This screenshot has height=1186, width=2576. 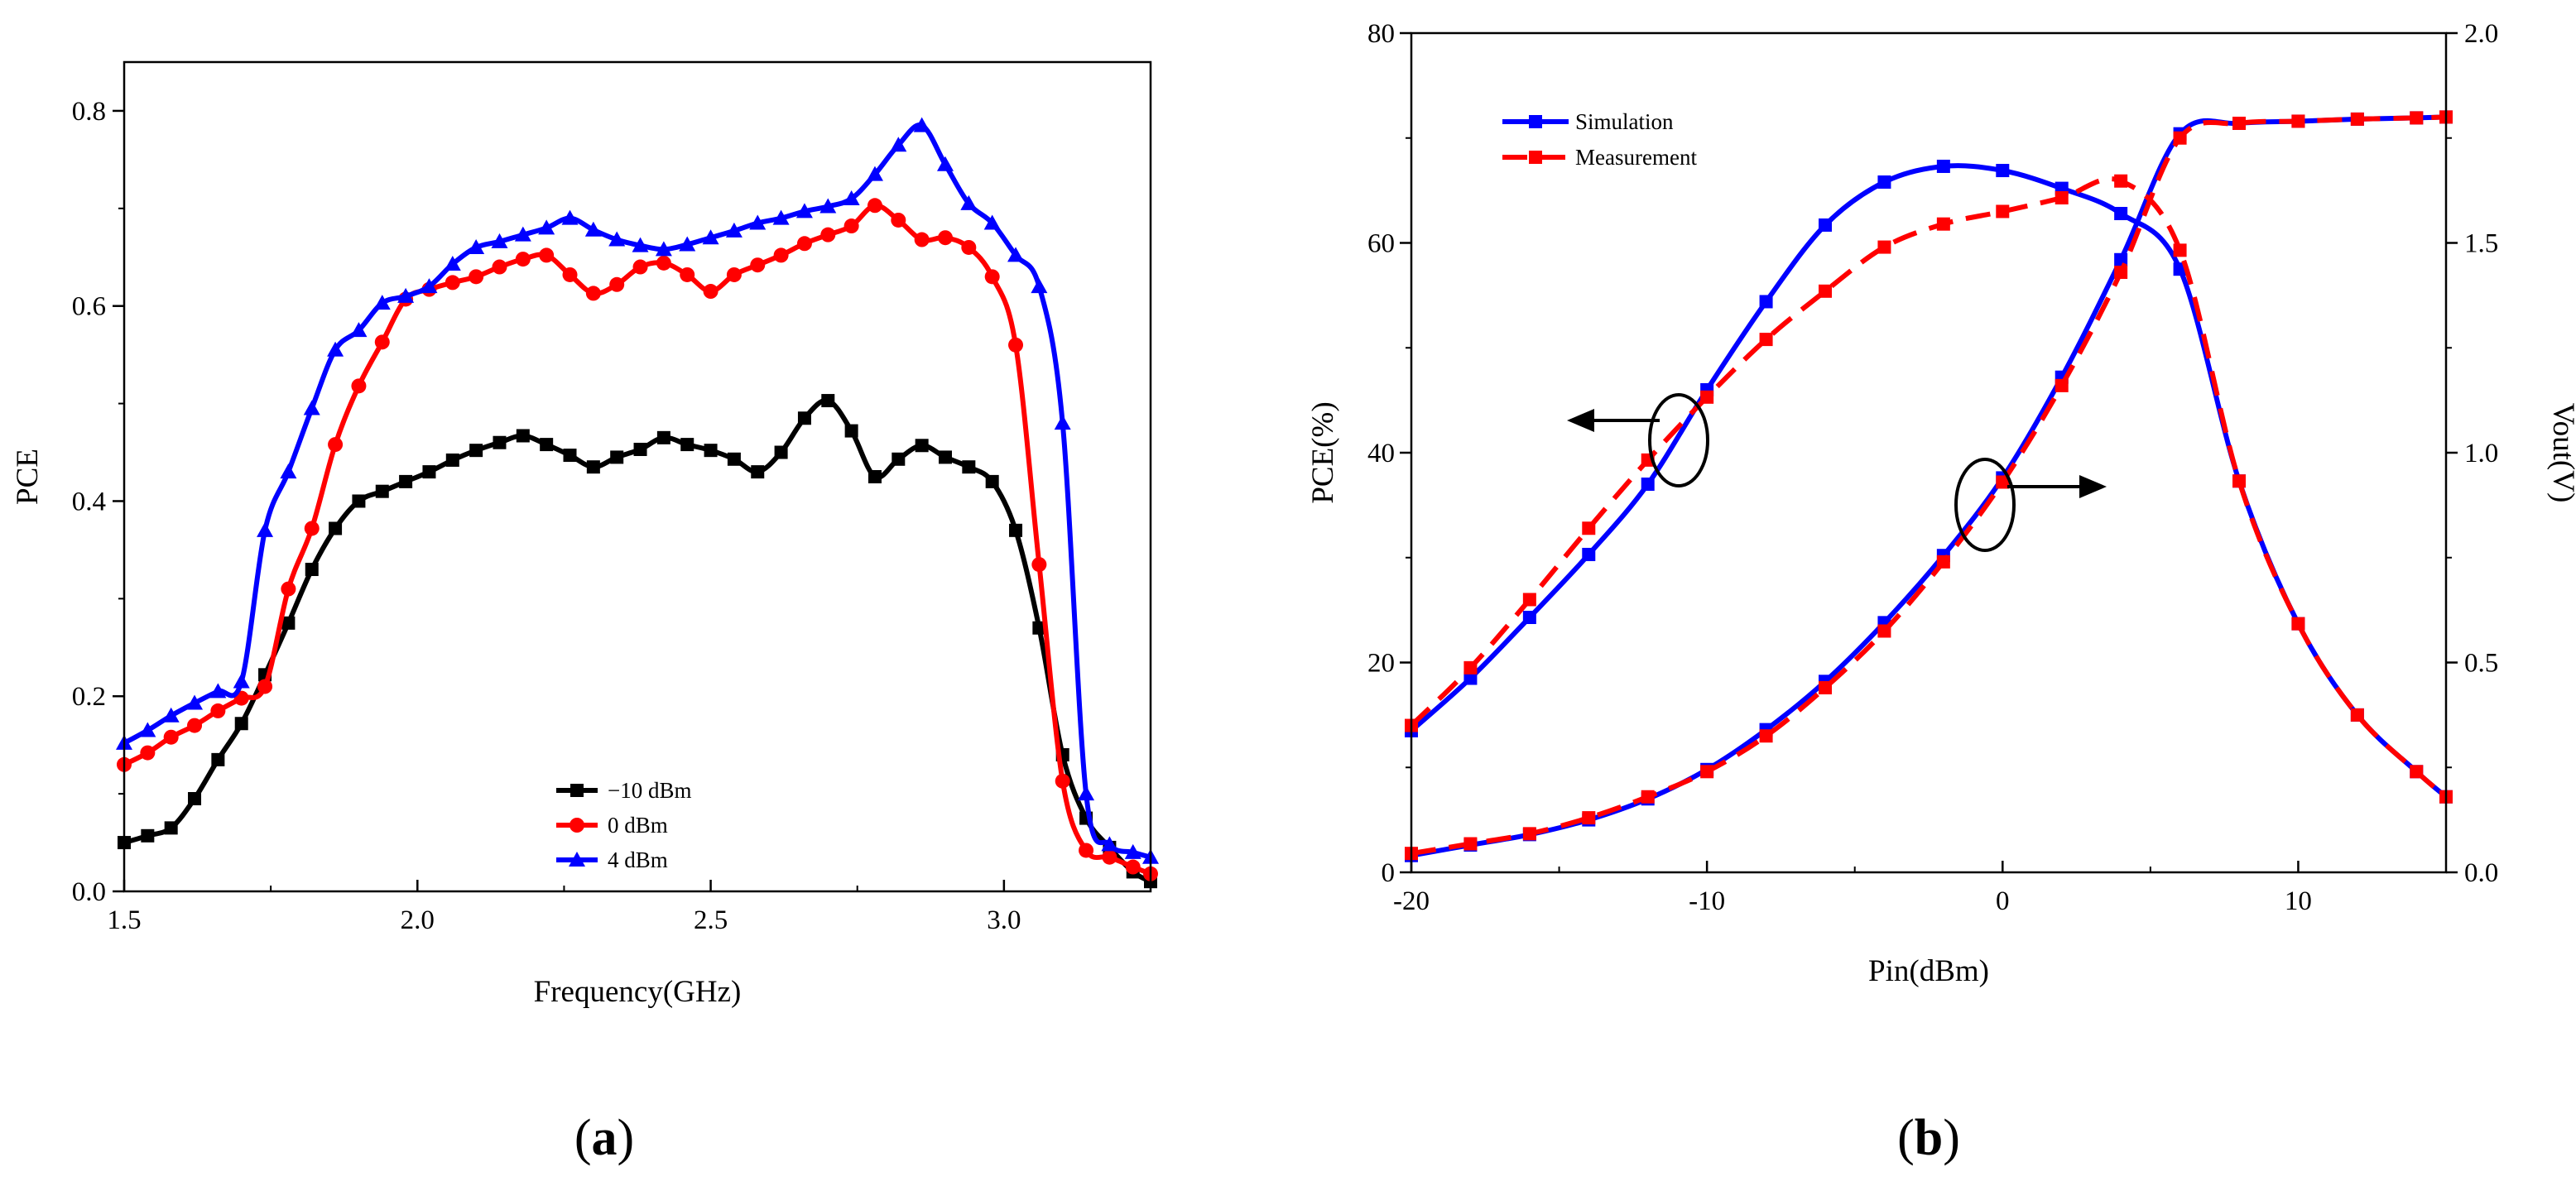 I want to click on arrow-right-icon, so click(x=2093, y=486).